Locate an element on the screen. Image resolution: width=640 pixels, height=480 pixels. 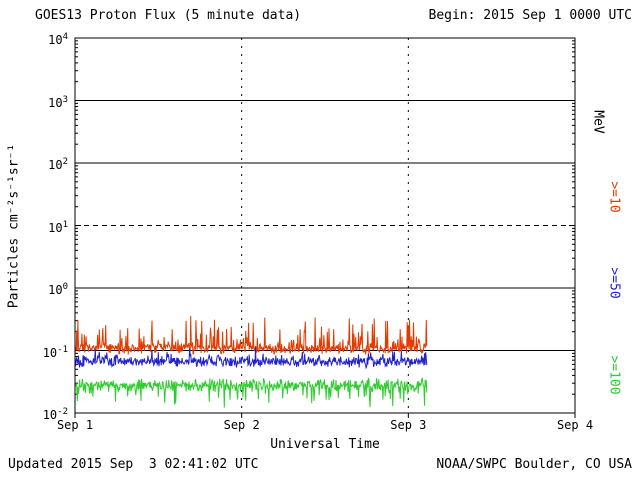
x-axis-title: Universal Time is located at coordinates (325, 444).